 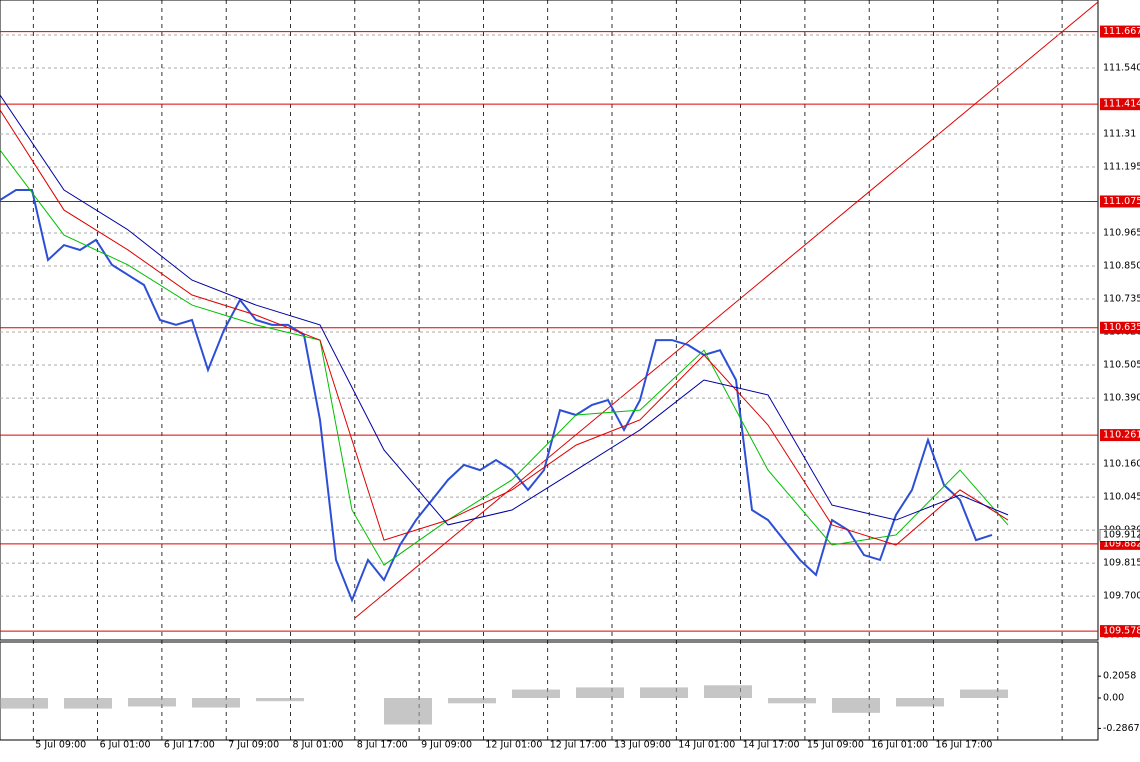 What do you see at coordinates (1121, 398) in the screenshot?
I see `y-tick-label: 110.390` at bounding box center [1121, 398].